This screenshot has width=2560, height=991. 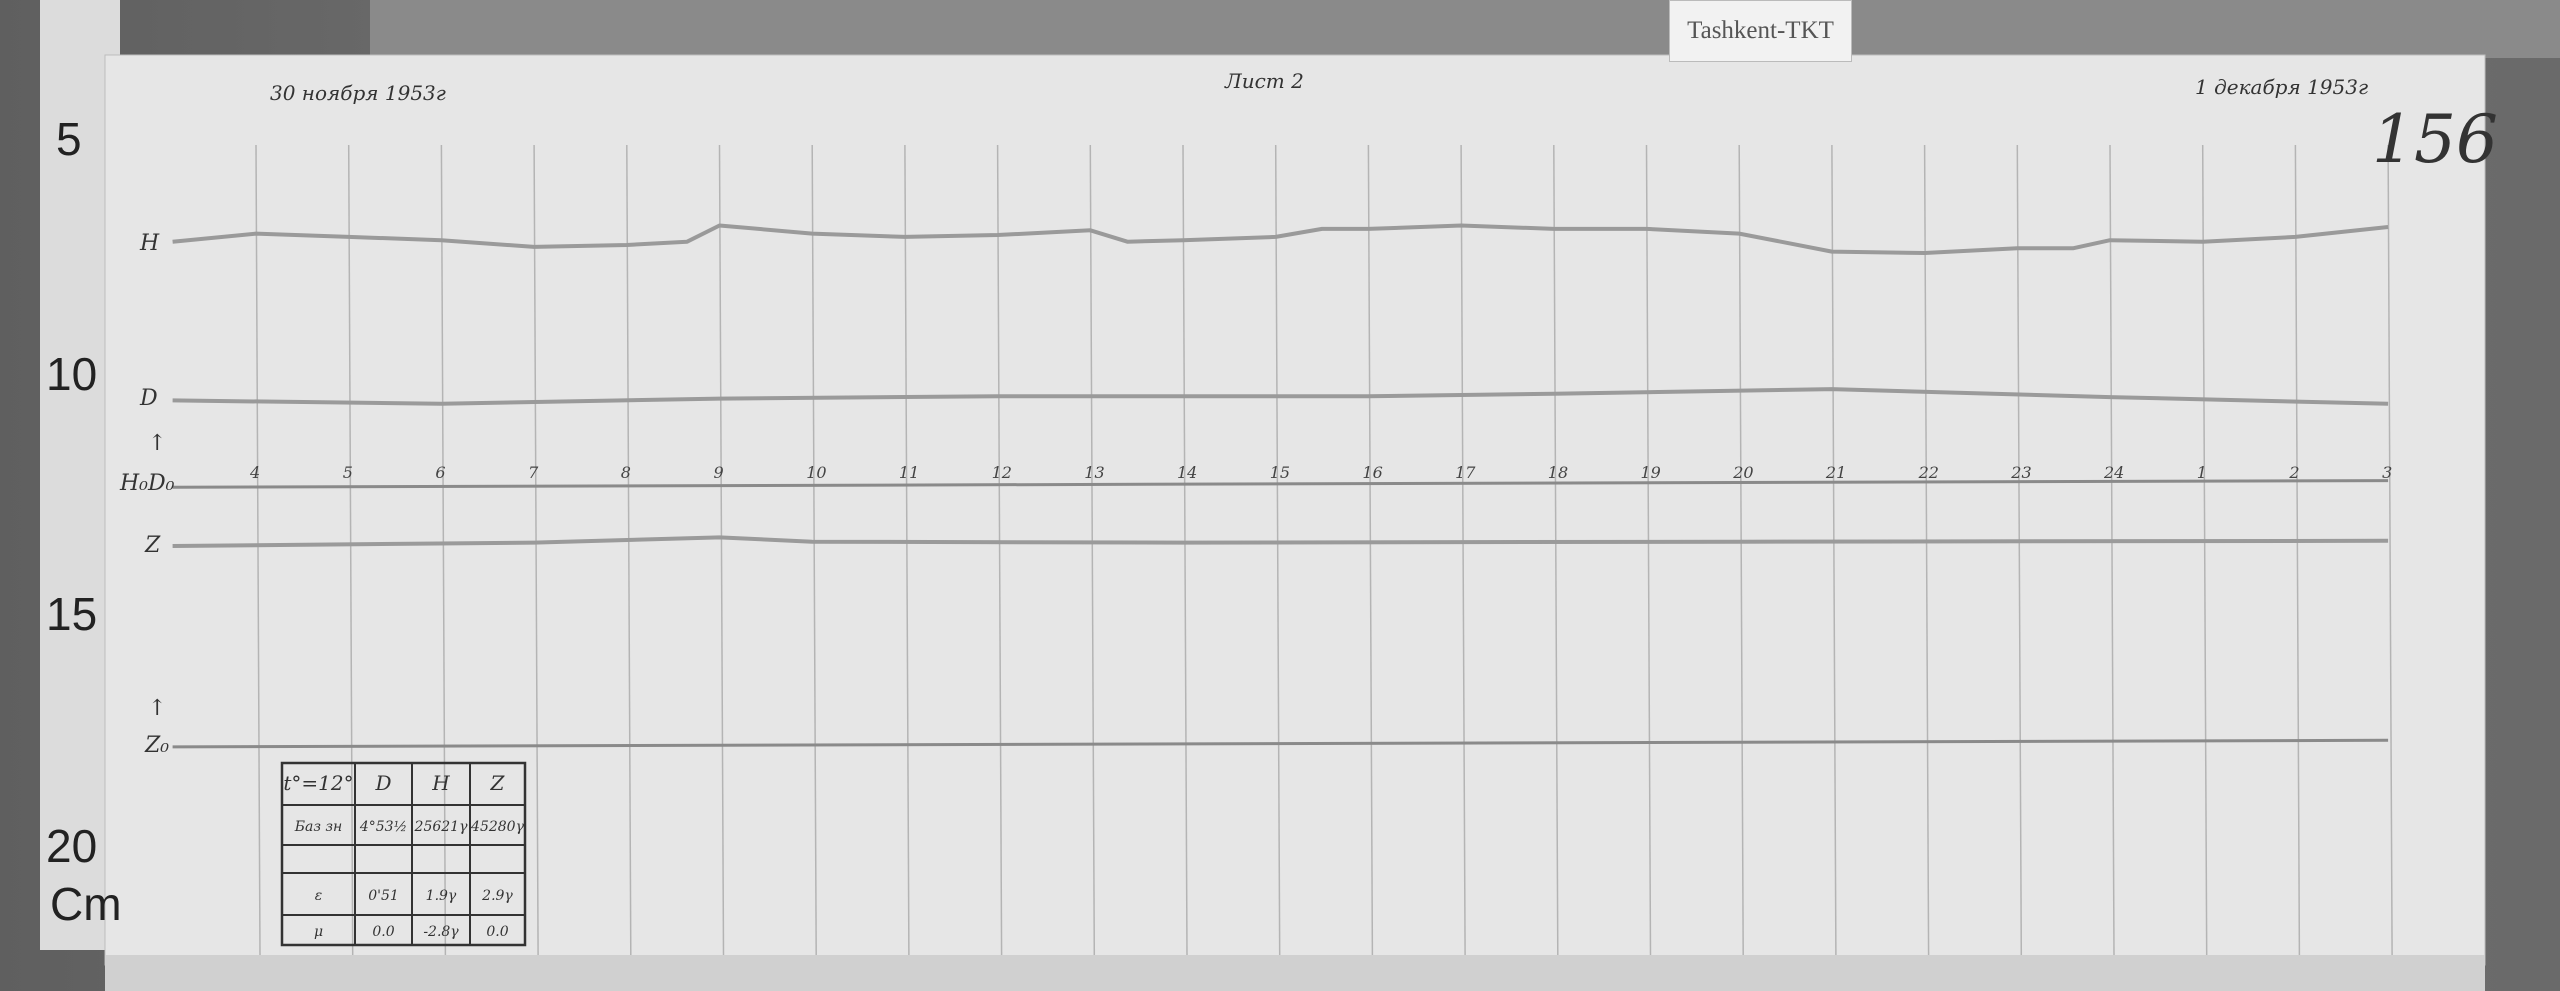 I want to click on ruler-10: 10, so click(x=71, y=374).